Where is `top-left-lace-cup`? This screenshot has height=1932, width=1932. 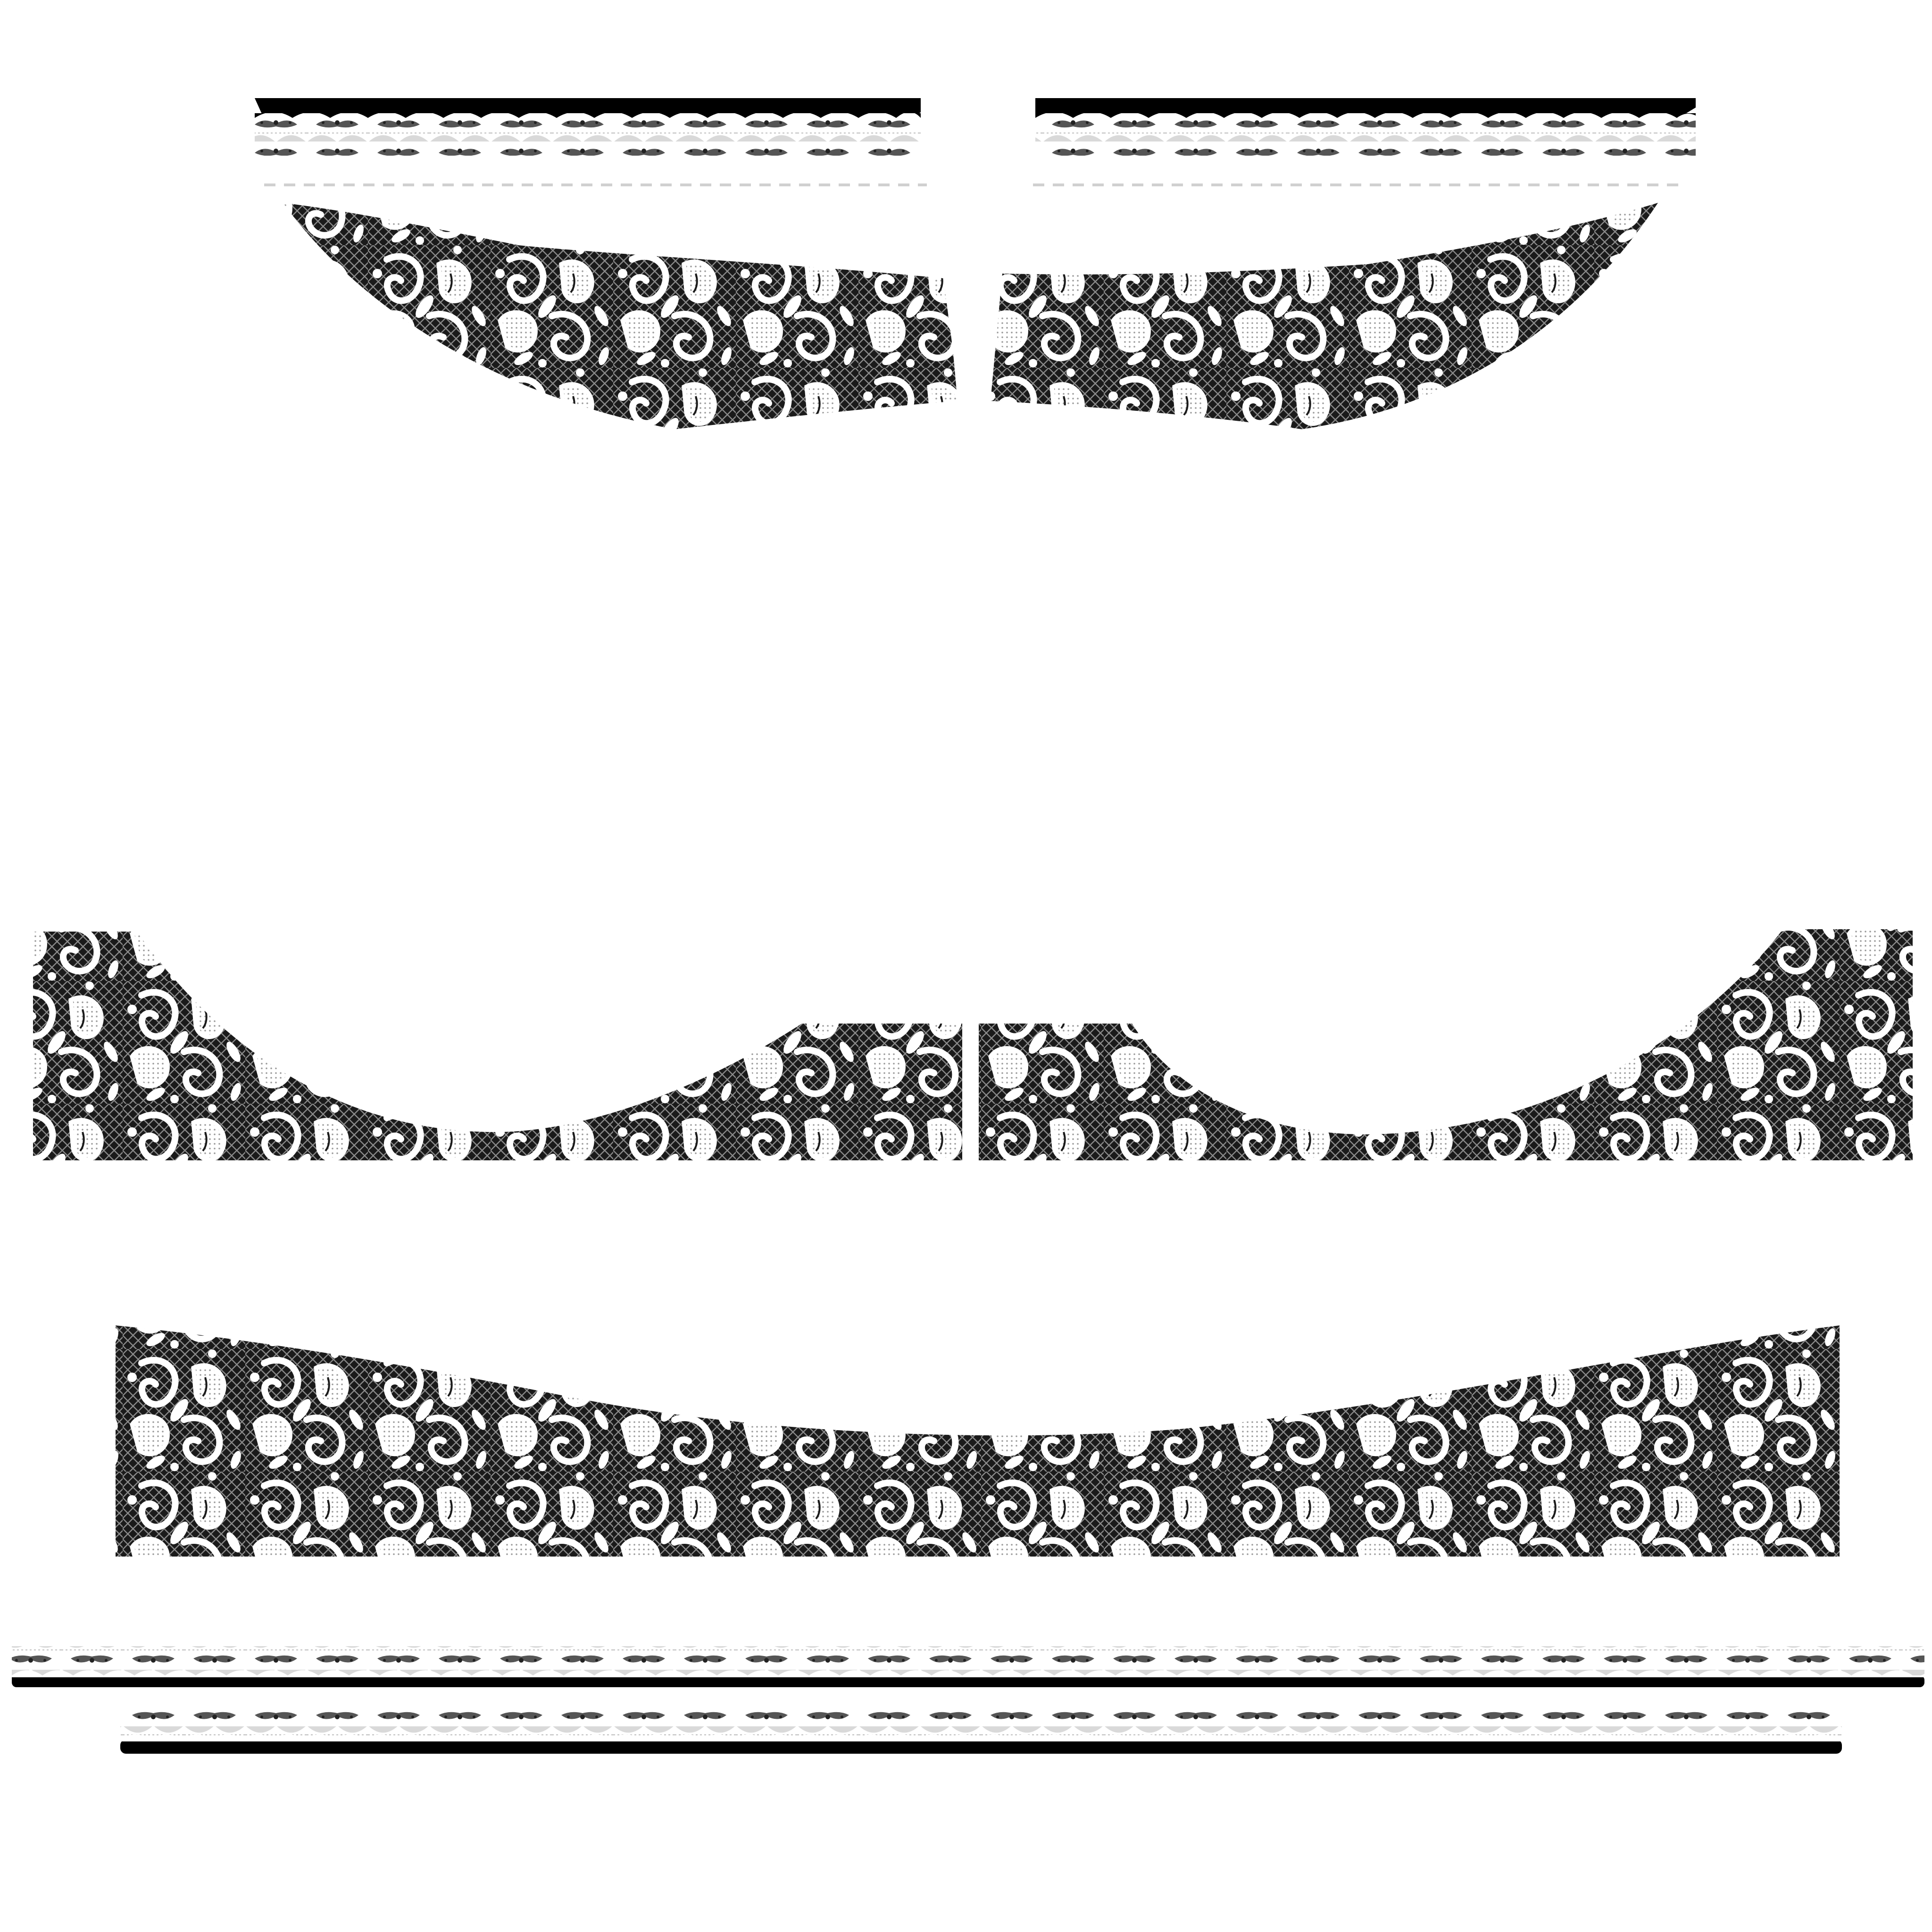
top-left-lace-cup is located at coordinates (621, 316).